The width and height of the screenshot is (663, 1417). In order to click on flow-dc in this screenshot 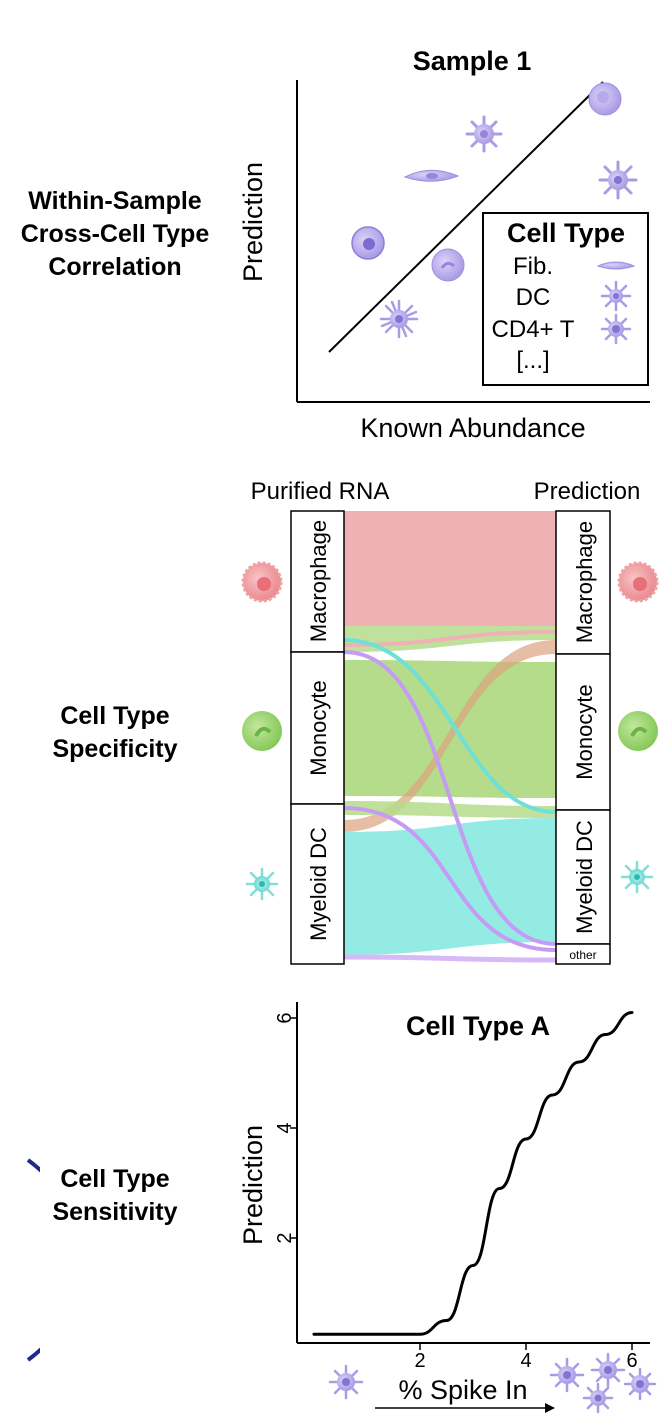, I will do `click(450, 886)`.